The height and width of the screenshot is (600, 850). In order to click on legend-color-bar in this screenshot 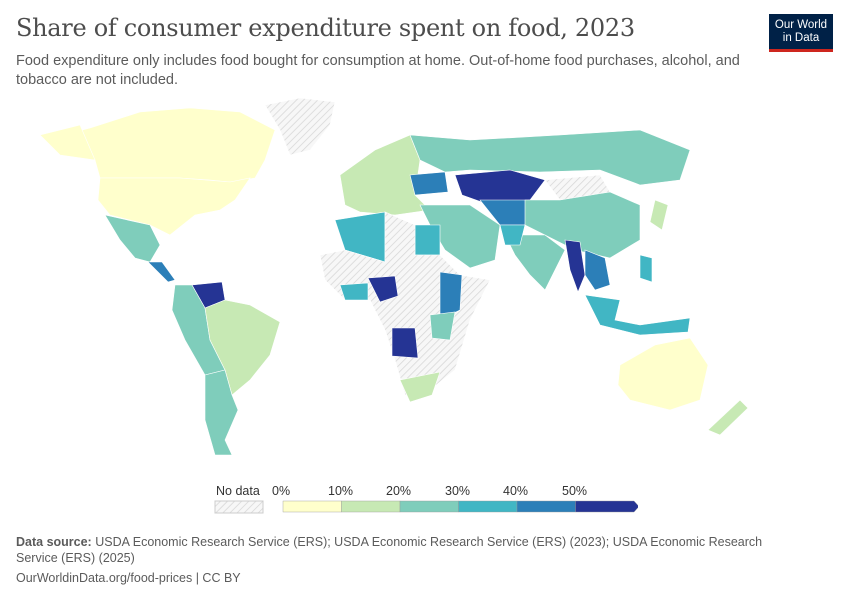, I will do `click(460, 506)`.